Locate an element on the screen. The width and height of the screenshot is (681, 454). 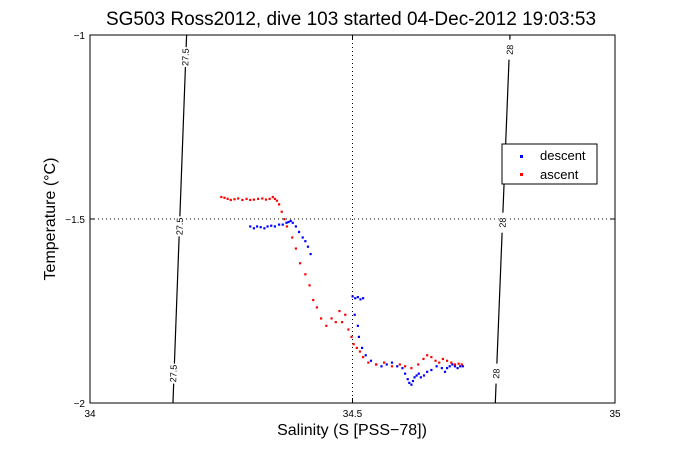
x-tick-label: 35 is located at coordinates (615, 414).